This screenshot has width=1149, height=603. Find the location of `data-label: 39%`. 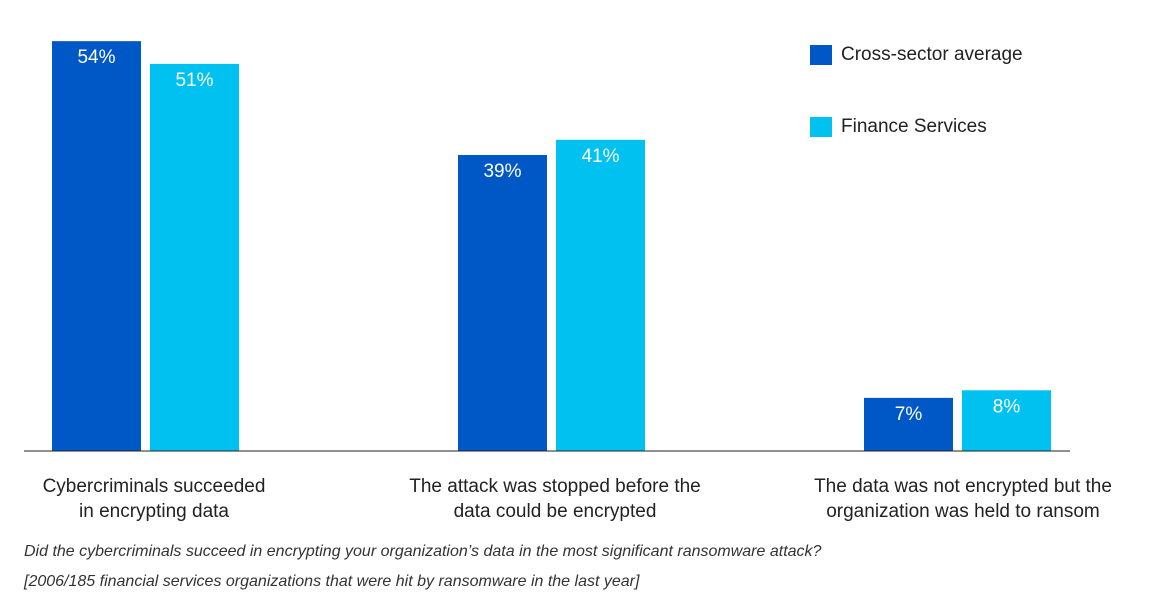

data-label: 39% is located at coordinates (502, 171).